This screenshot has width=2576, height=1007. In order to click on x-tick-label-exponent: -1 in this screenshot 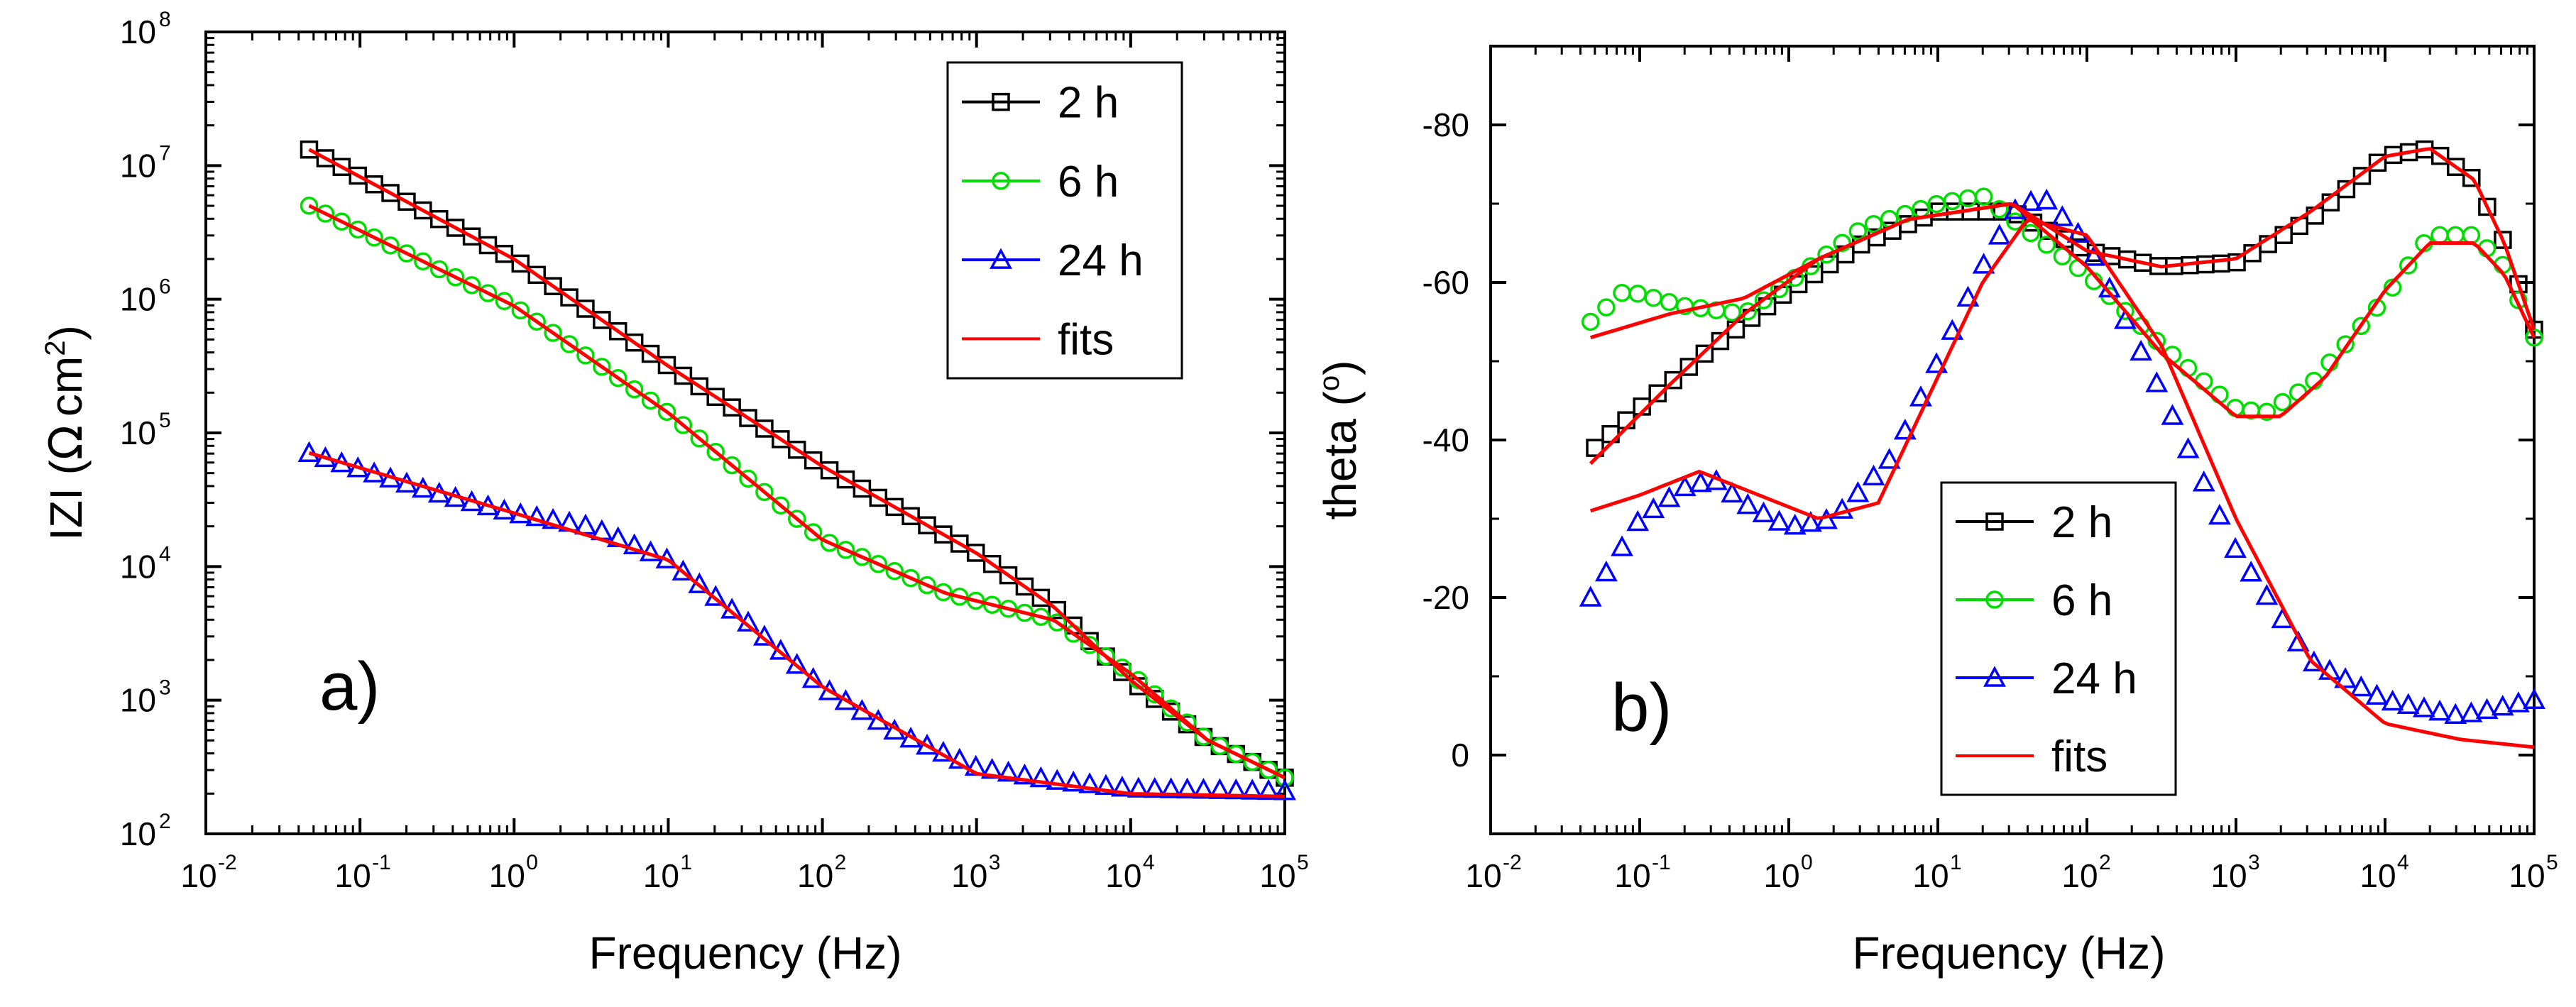, I will do `click(381, 862)`.